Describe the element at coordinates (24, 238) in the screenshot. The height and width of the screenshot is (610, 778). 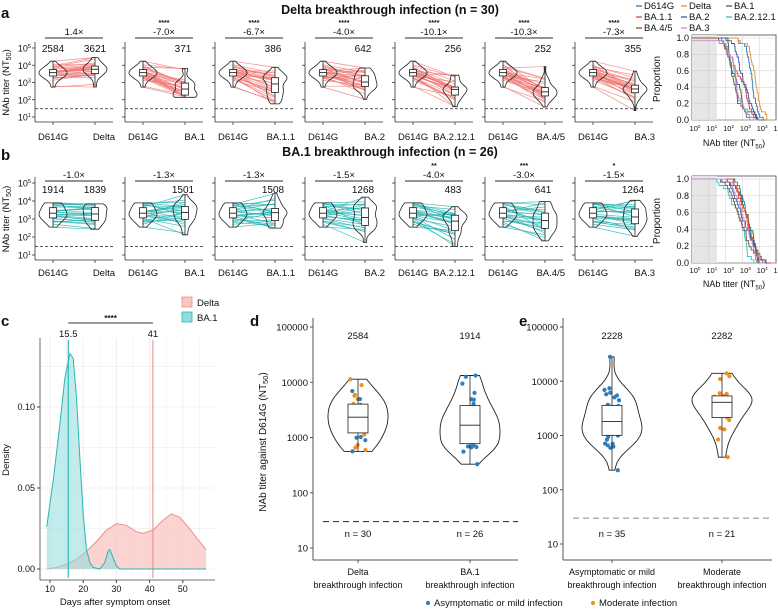
I see `y-tick-label: 10²` at that location.